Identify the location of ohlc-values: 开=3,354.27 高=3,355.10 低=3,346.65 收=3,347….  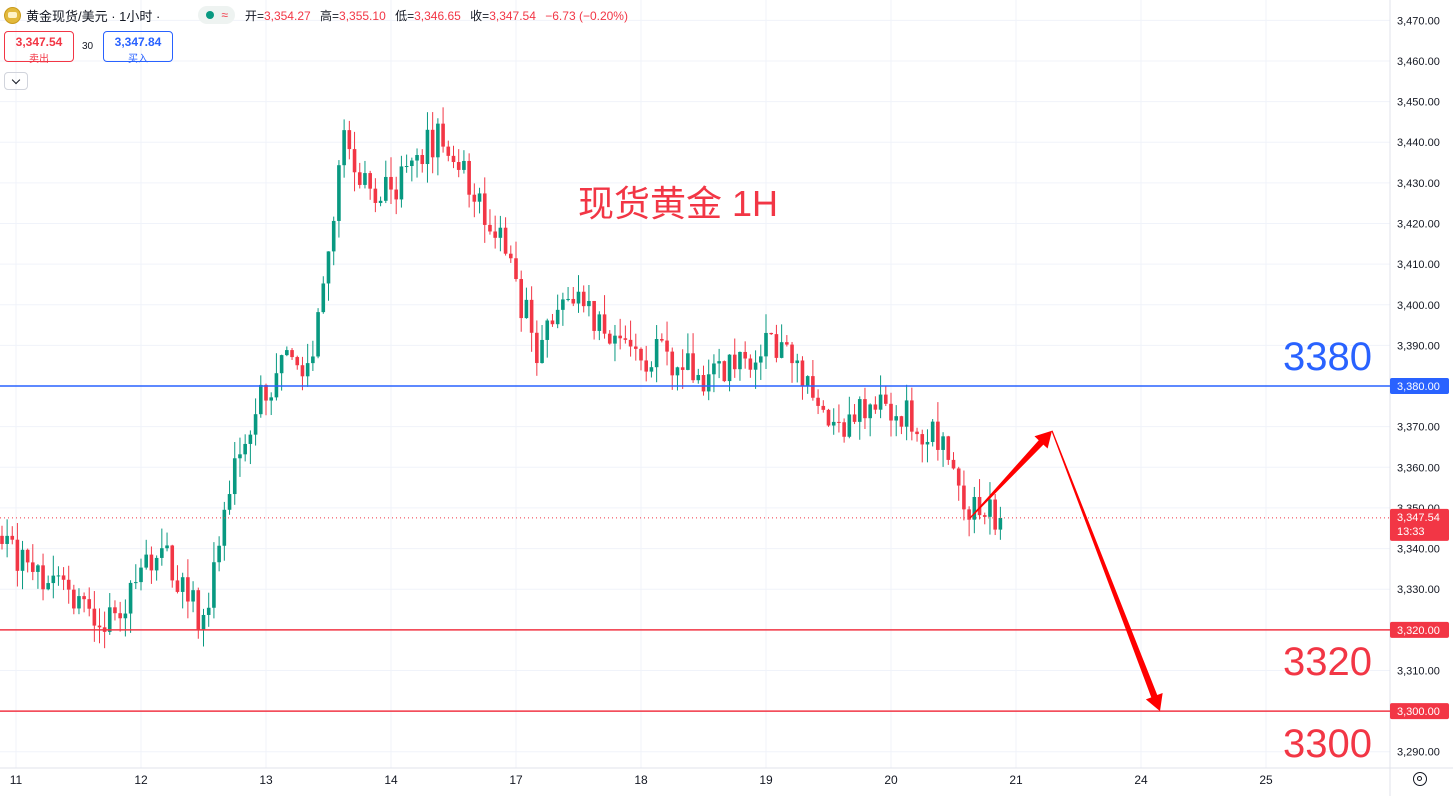
(436, 15).